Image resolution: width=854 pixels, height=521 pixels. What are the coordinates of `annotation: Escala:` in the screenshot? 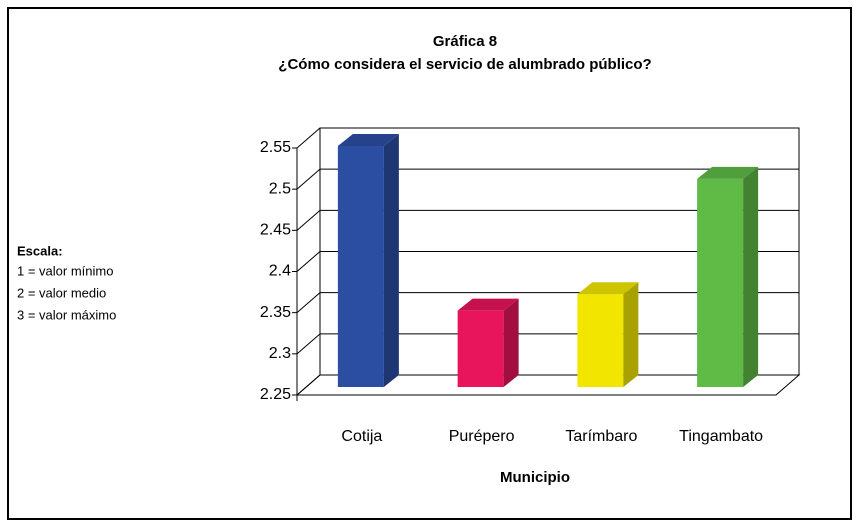 It's located at (40, 250).